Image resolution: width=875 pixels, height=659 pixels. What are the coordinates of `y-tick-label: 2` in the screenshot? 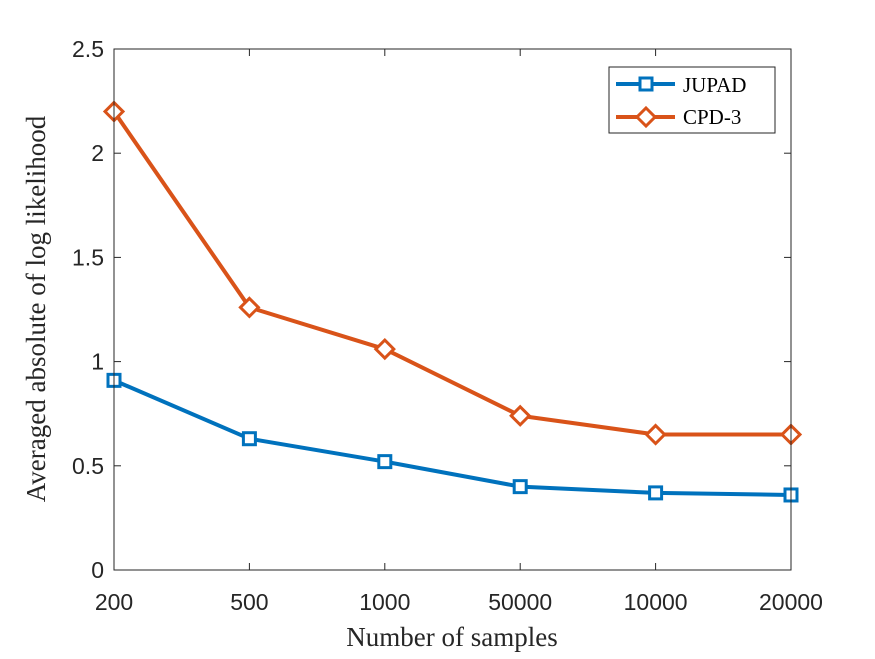 It's located at (97, 153).